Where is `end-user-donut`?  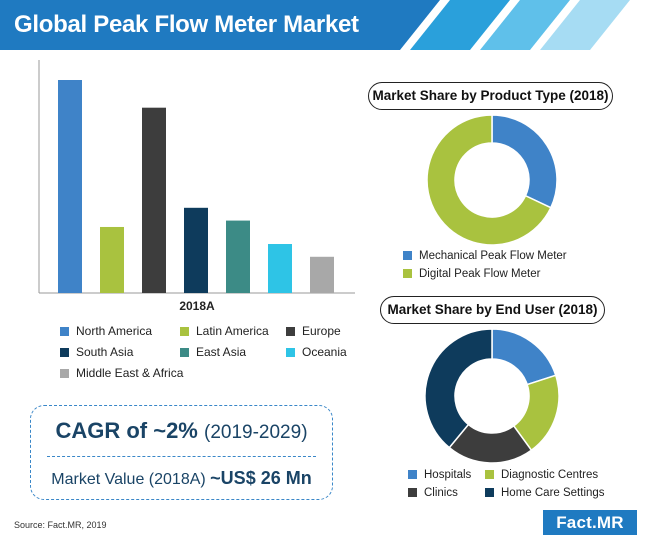
end-user-donut is located at coordinates (492, 396).